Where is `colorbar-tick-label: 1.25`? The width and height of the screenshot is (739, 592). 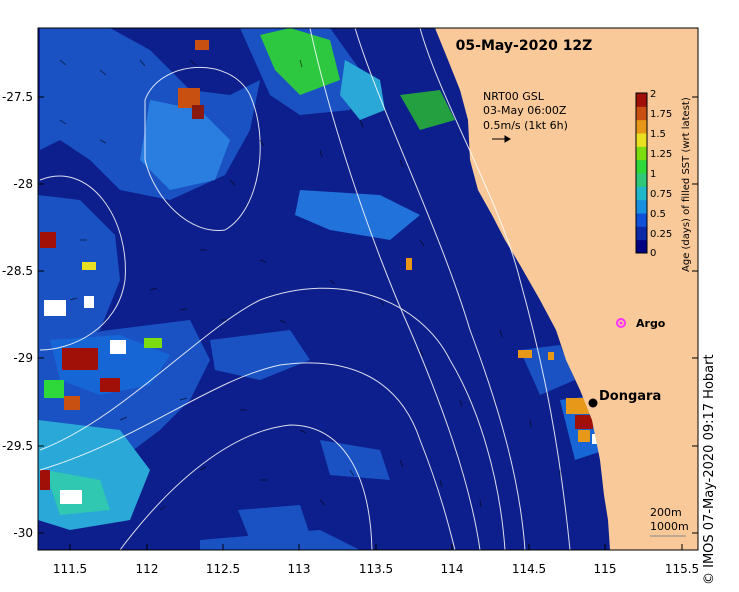
colorbar-tick-label: 1.25 is located at coordinates (661, 154).